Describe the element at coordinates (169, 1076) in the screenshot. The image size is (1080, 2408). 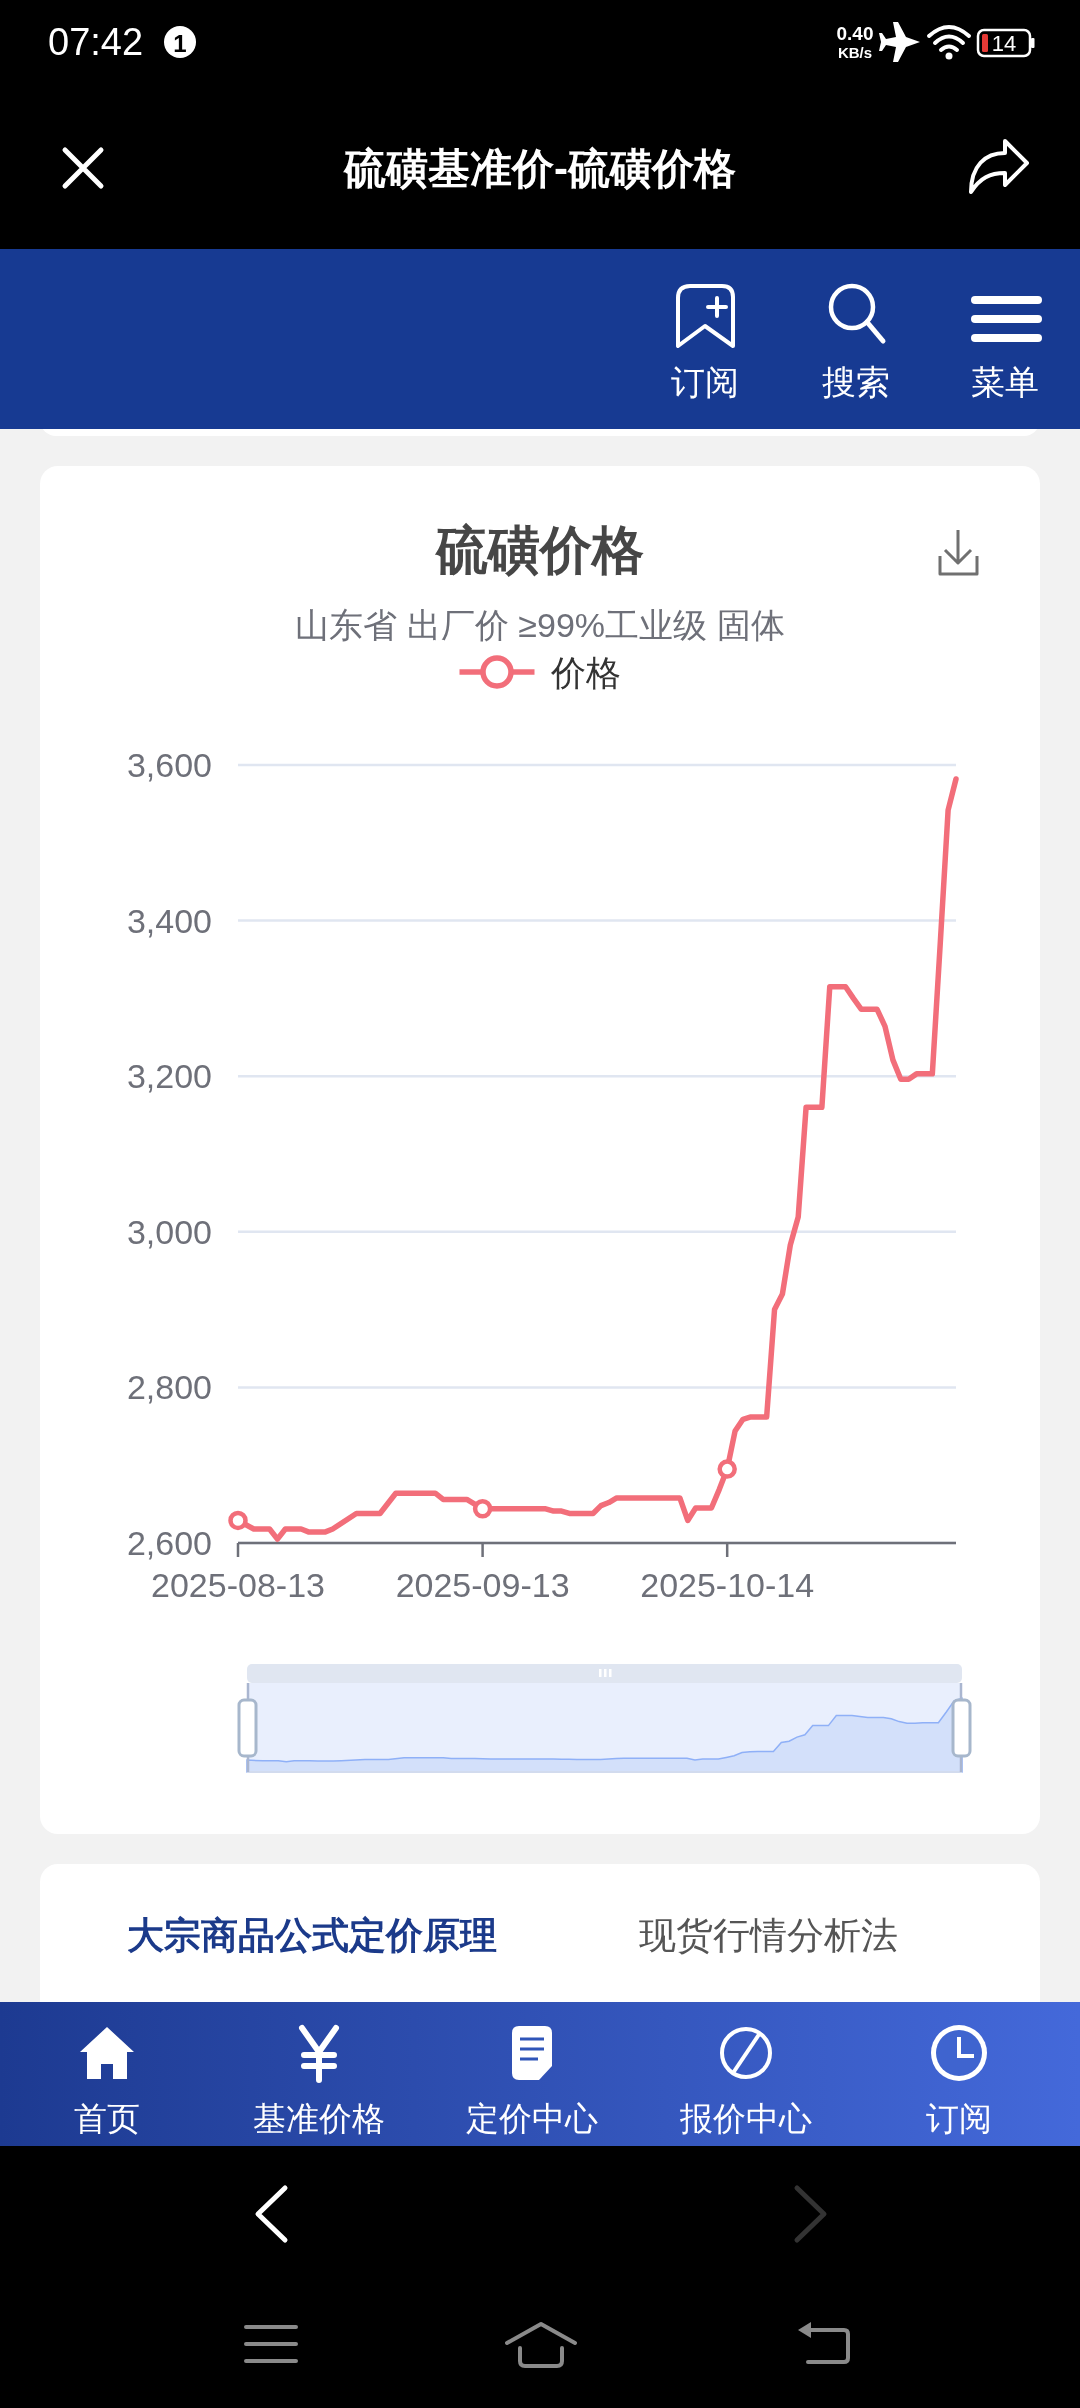
I see `y-tick-label: 3,200` at that location.